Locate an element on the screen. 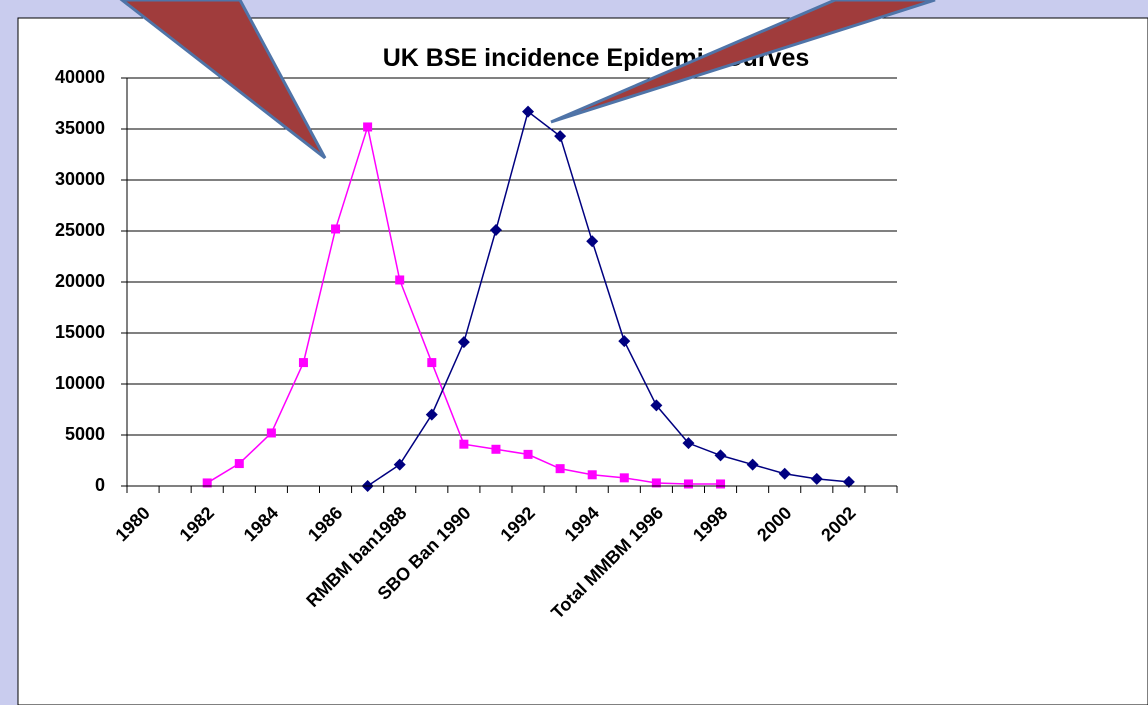  y-tick-label: 25000 is located at coordinates (80, 230).